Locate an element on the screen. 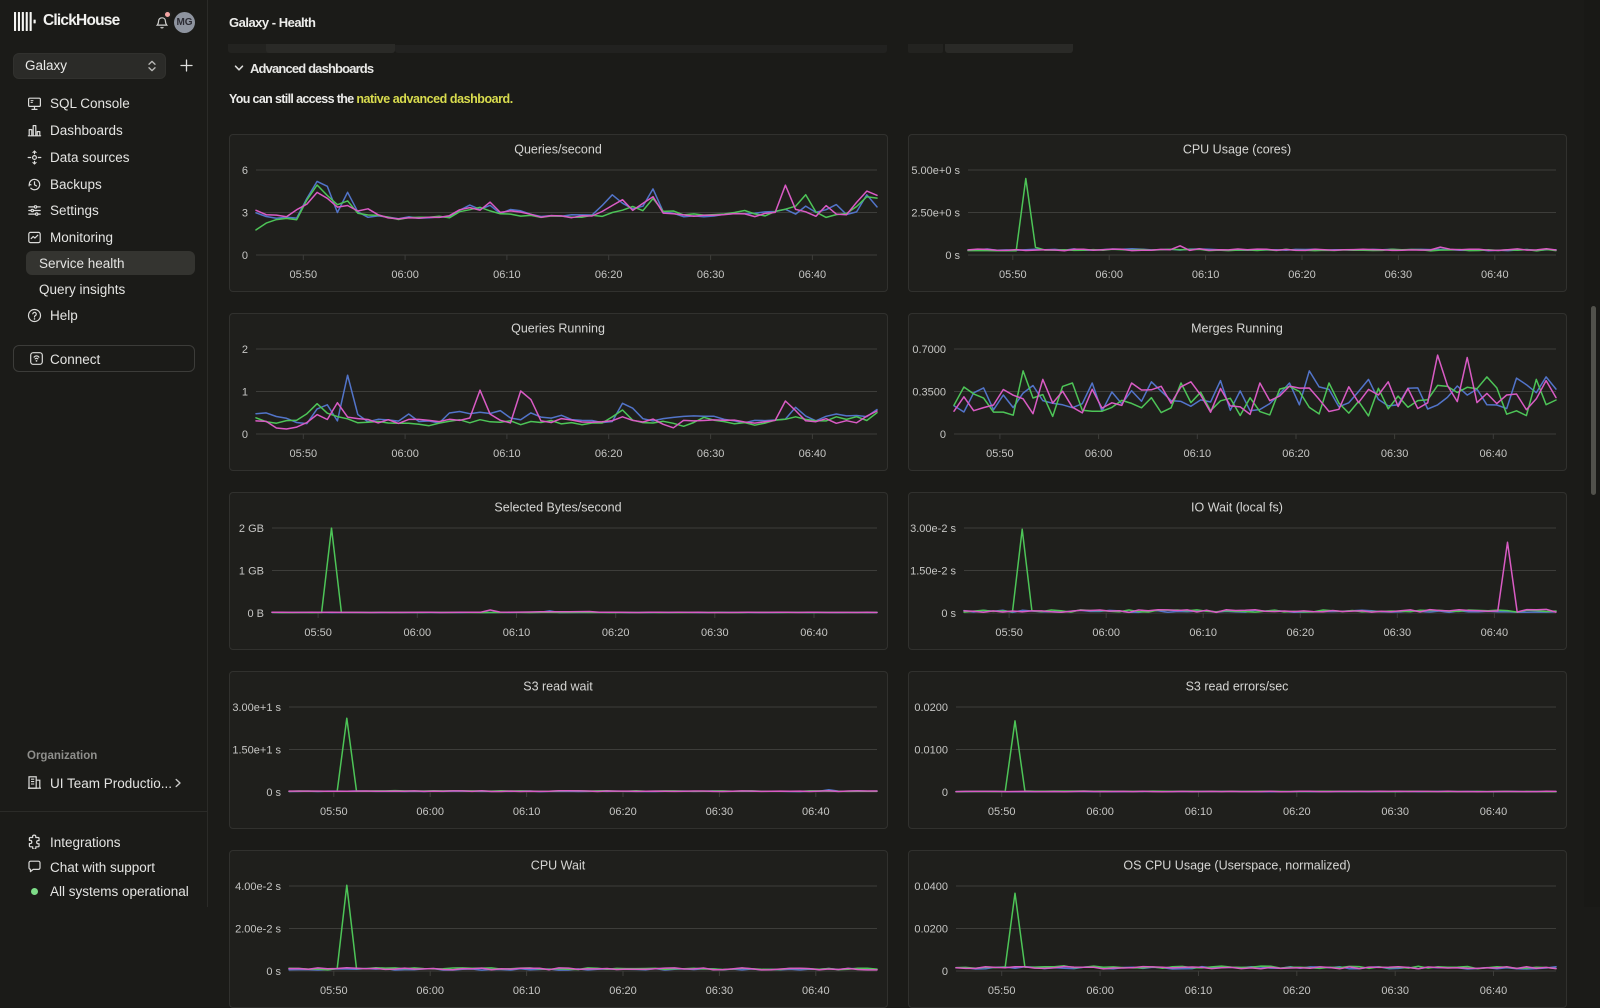 This screenshot has width=1600, height=1008. svg-text: 2.00e-2 s is located at coordinates (258, 929).